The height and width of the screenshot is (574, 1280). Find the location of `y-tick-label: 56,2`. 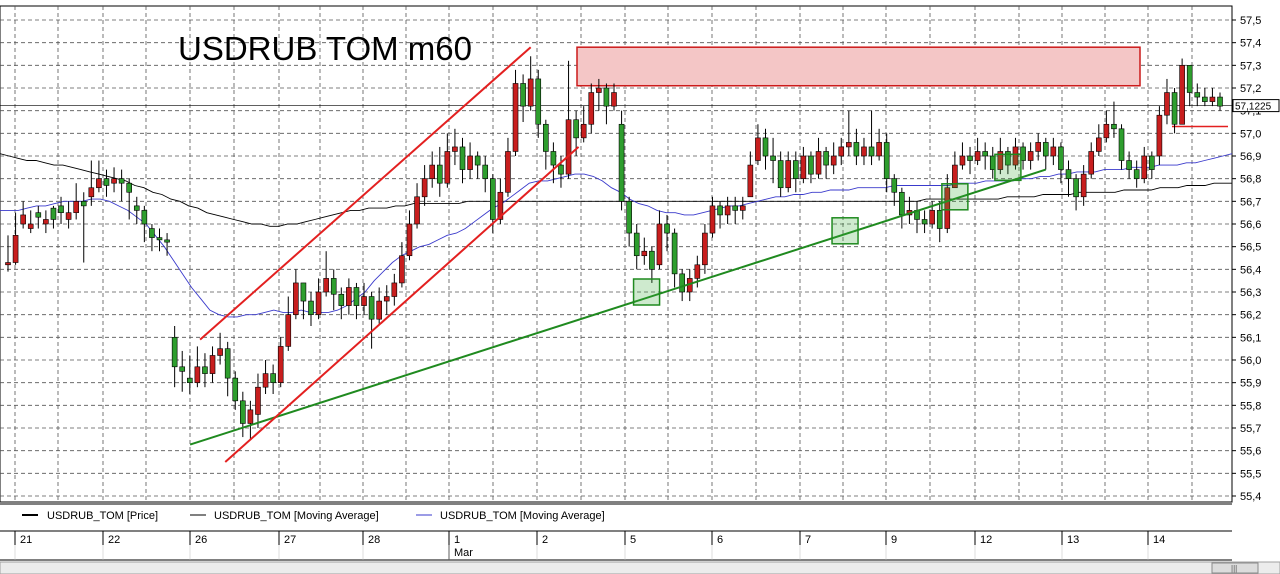

y-tick-label: 56,2 is located at coordinates (1250, 316).